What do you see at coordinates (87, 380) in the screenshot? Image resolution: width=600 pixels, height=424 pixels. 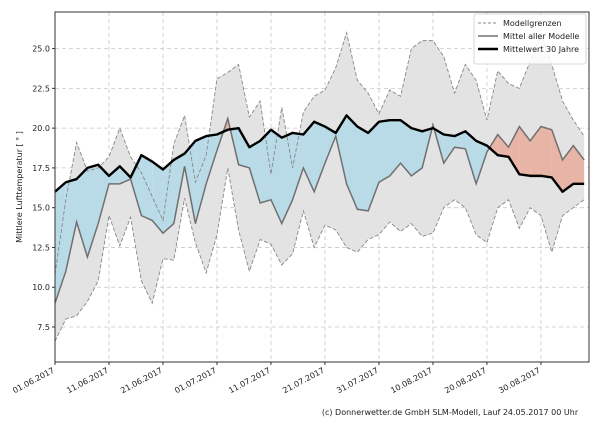 I see `x-tick-label: 11.06.2017` at bounding box center [87, 380].